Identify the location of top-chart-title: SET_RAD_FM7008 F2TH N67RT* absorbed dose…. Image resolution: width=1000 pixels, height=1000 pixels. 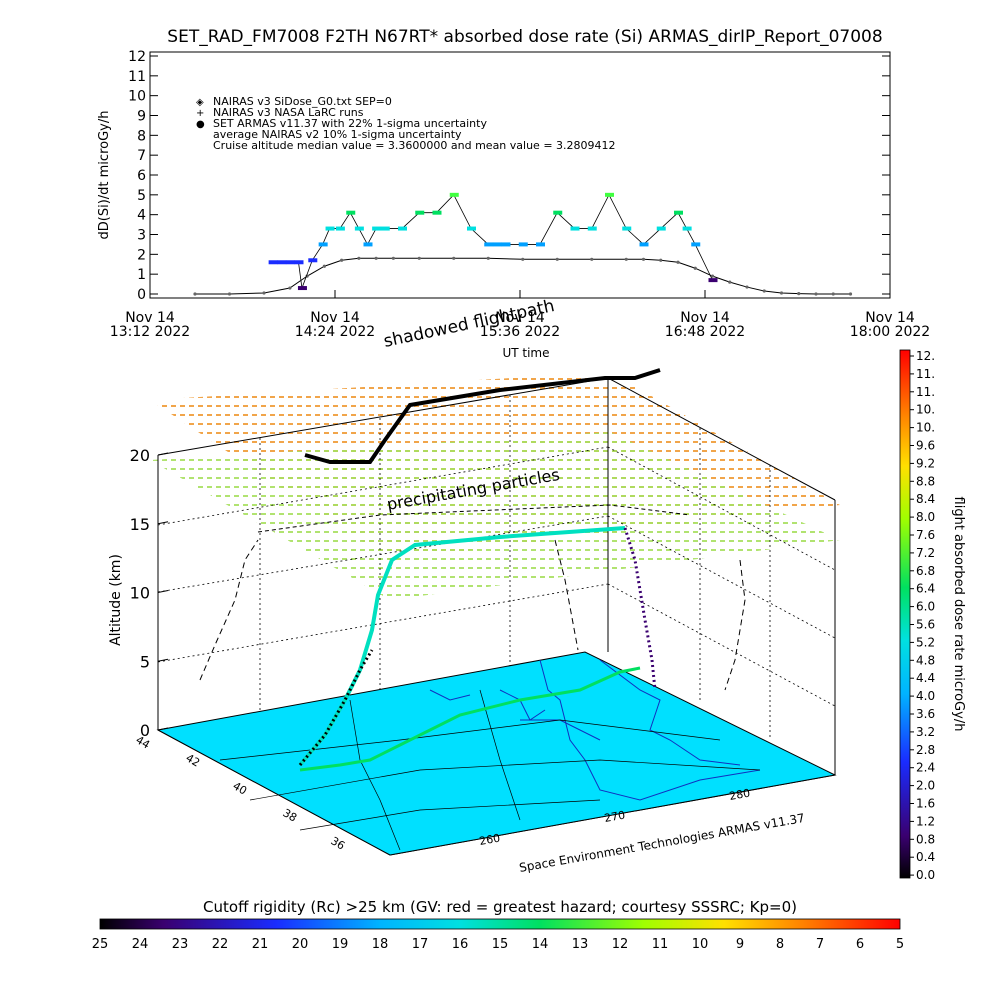
(524, 37).